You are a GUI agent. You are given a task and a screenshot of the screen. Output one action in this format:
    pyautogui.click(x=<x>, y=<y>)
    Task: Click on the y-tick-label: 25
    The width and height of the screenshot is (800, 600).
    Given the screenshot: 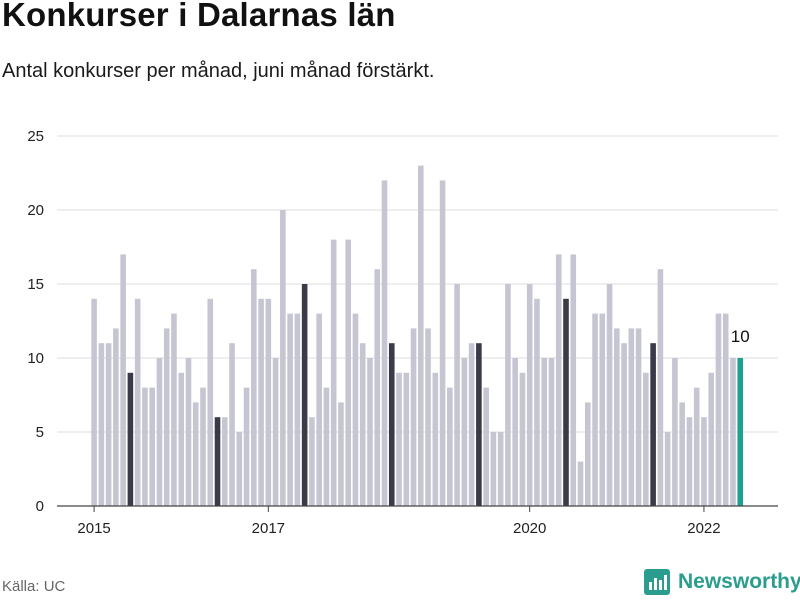 What is the action you would take?
    pyautogui.click(x=35, y=136)
    